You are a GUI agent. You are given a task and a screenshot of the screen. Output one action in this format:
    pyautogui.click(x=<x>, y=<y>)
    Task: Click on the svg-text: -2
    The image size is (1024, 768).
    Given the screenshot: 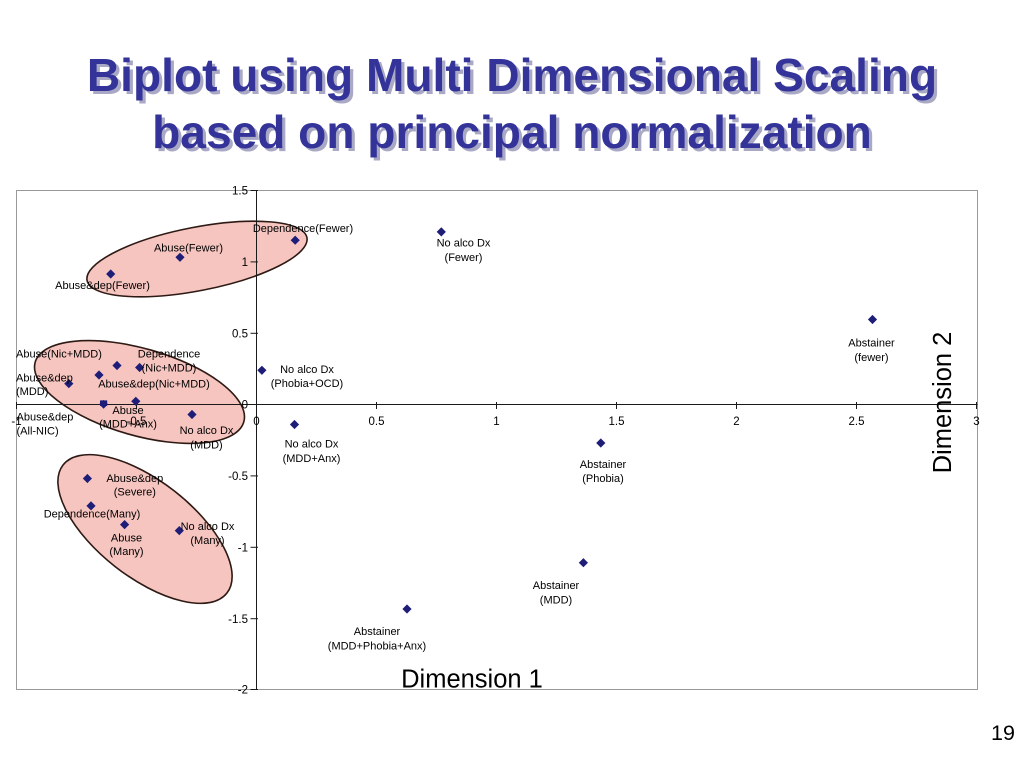 What is the action you would take?
    pyautogui.click(x=243, y=691)
    